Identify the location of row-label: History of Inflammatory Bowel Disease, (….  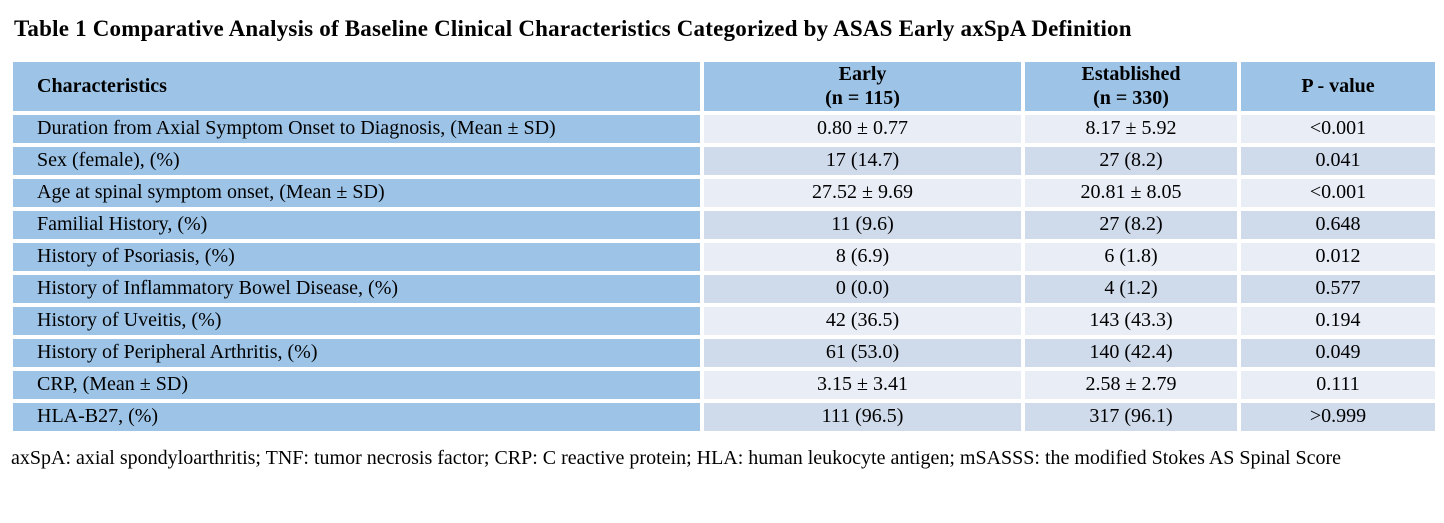
(356, 288).